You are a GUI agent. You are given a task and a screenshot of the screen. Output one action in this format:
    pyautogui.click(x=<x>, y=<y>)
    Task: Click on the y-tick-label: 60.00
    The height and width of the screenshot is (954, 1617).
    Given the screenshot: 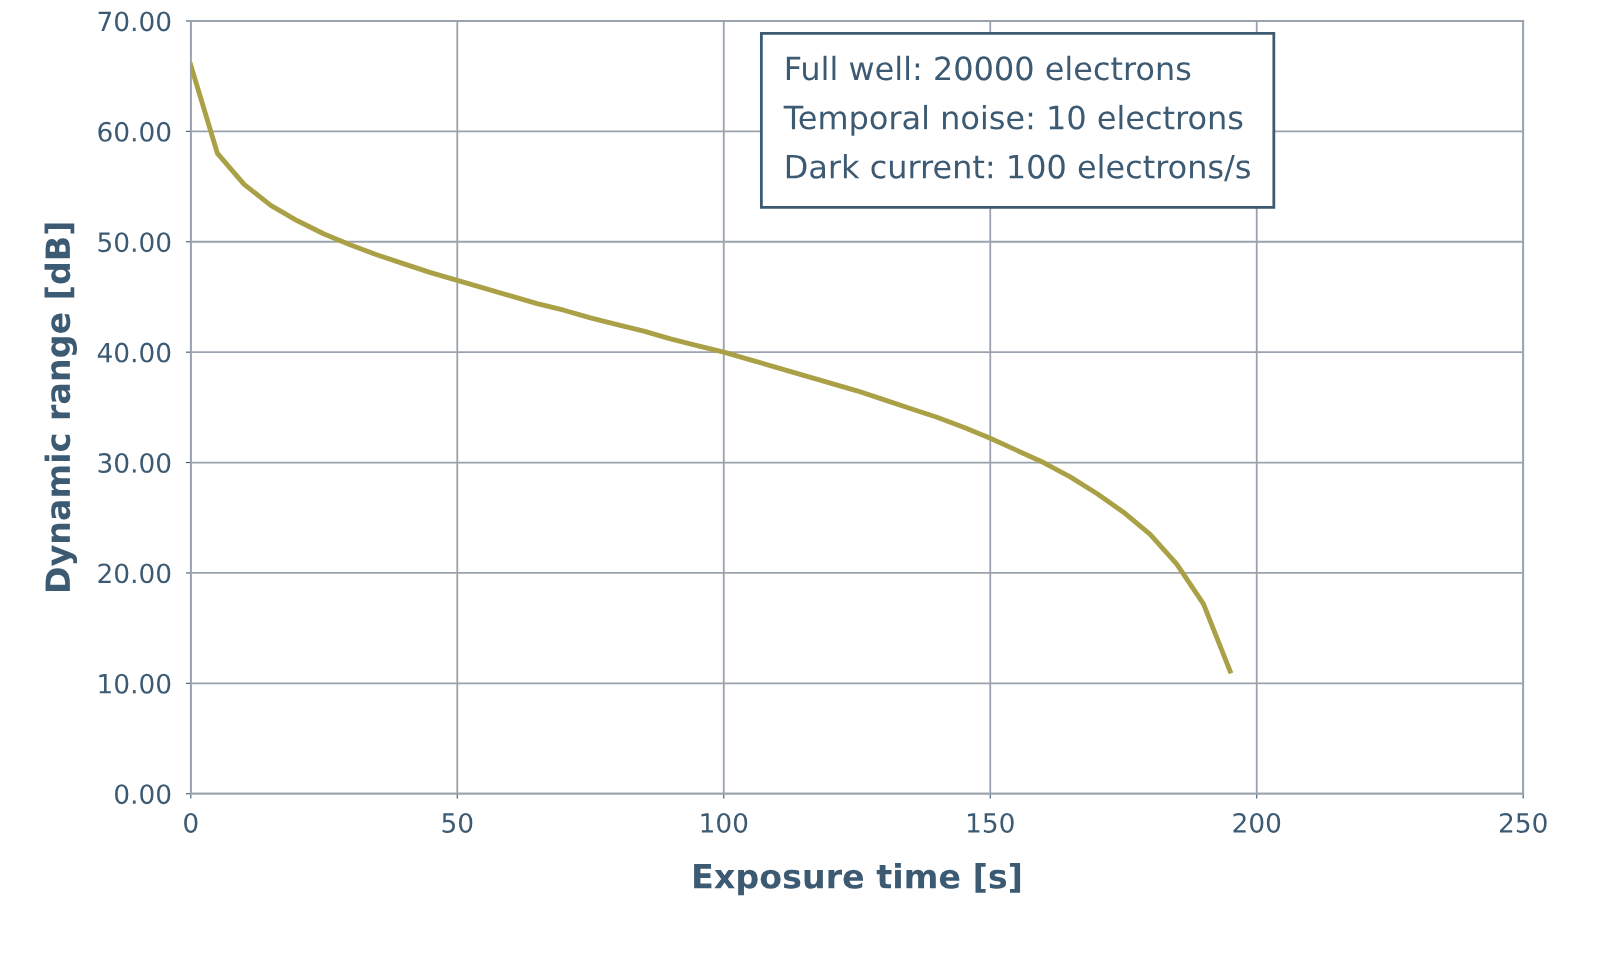 What is the action you would take?
    pyautogui.click(x=134, y=131)
    